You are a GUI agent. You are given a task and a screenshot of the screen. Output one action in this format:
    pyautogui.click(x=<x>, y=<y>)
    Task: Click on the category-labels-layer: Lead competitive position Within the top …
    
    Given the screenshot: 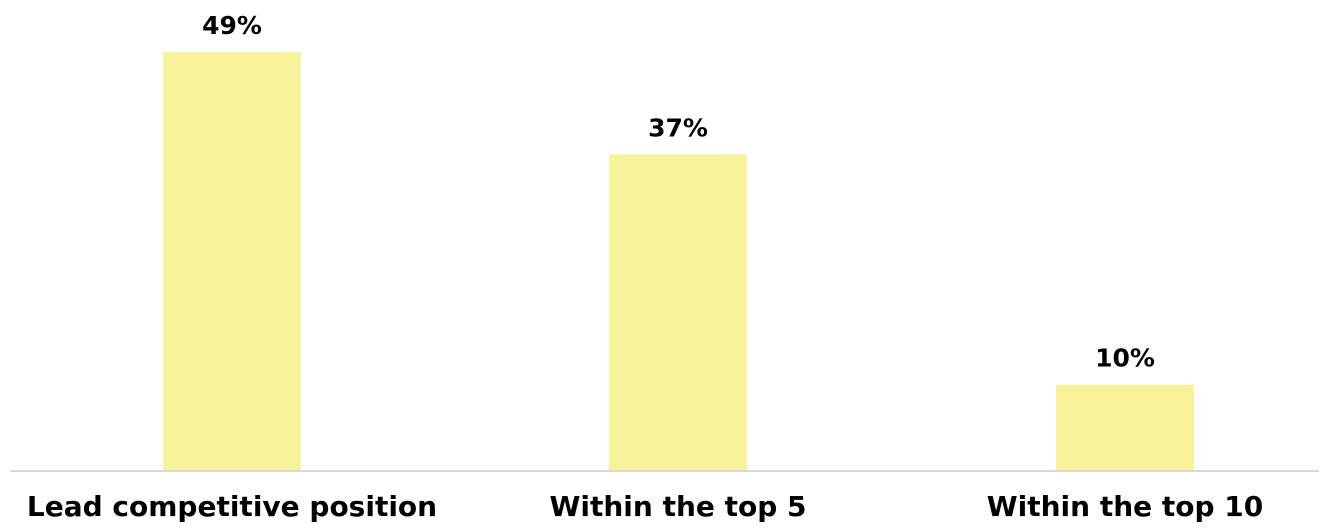 What is the action you would take?
    pyautogui.click(x=645, y=506)
    